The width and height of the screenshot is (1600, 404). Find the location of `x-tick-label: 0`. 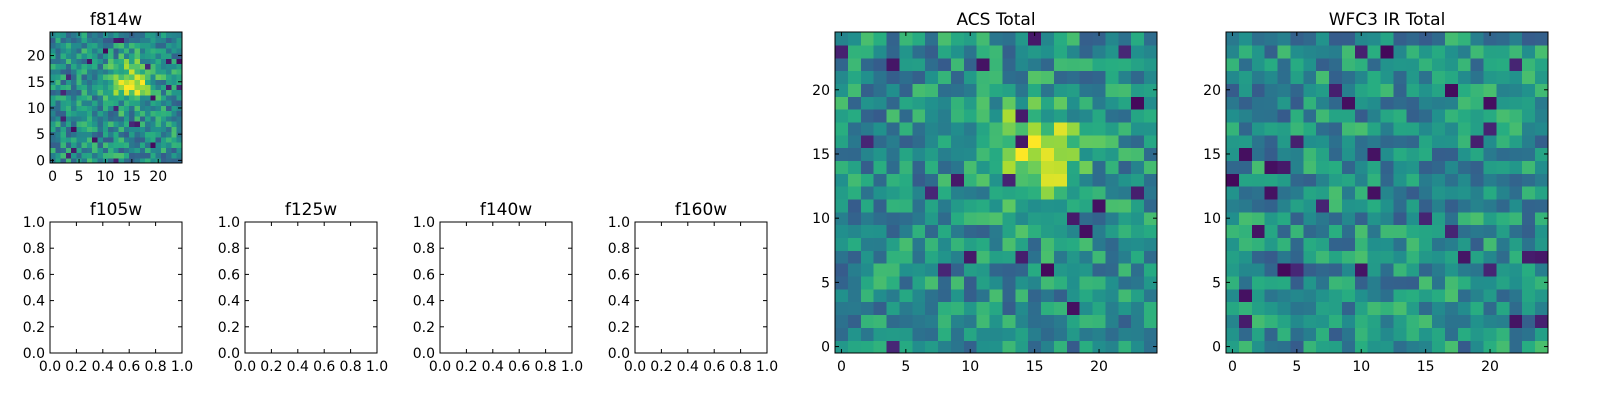

x-tick-label: 0 is located at coordinates (52, 177).